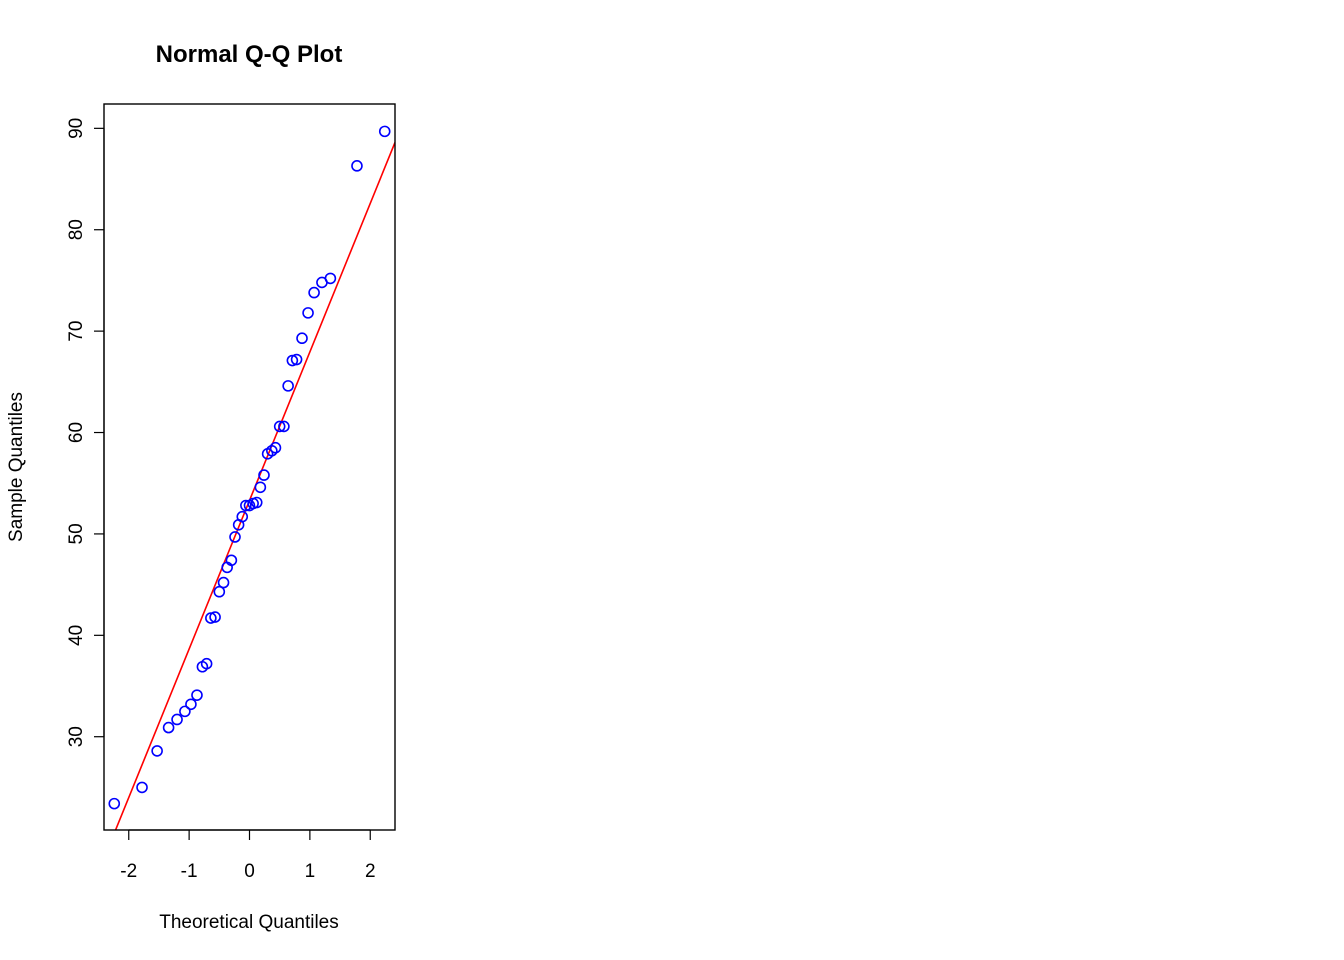 This screenshot has width=1344, height=960. I want to click on y-tick-label: 80, so click(76, 229).